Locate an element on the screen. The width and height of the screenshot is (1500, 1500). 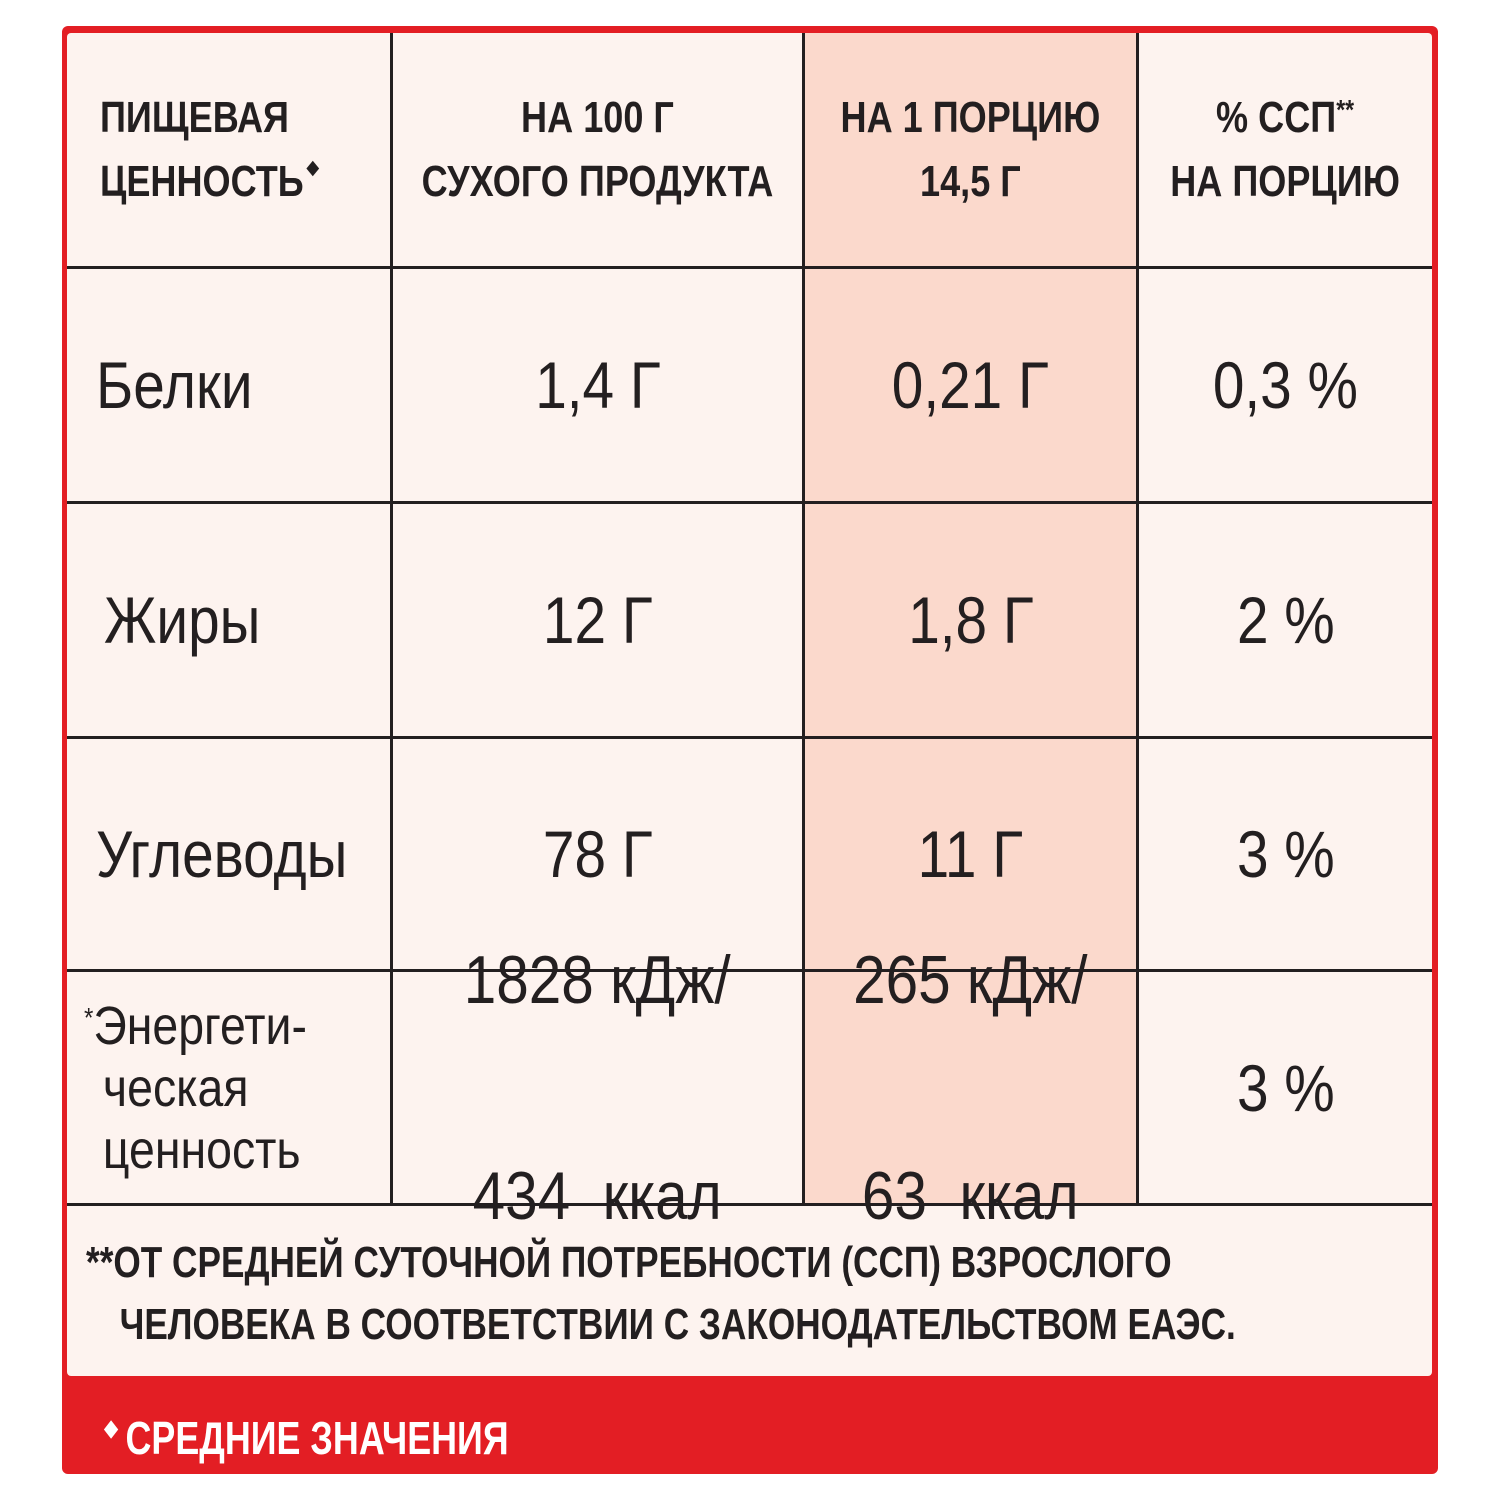
header-rda-line1: % ССП is located at coordinates (1276, 117).